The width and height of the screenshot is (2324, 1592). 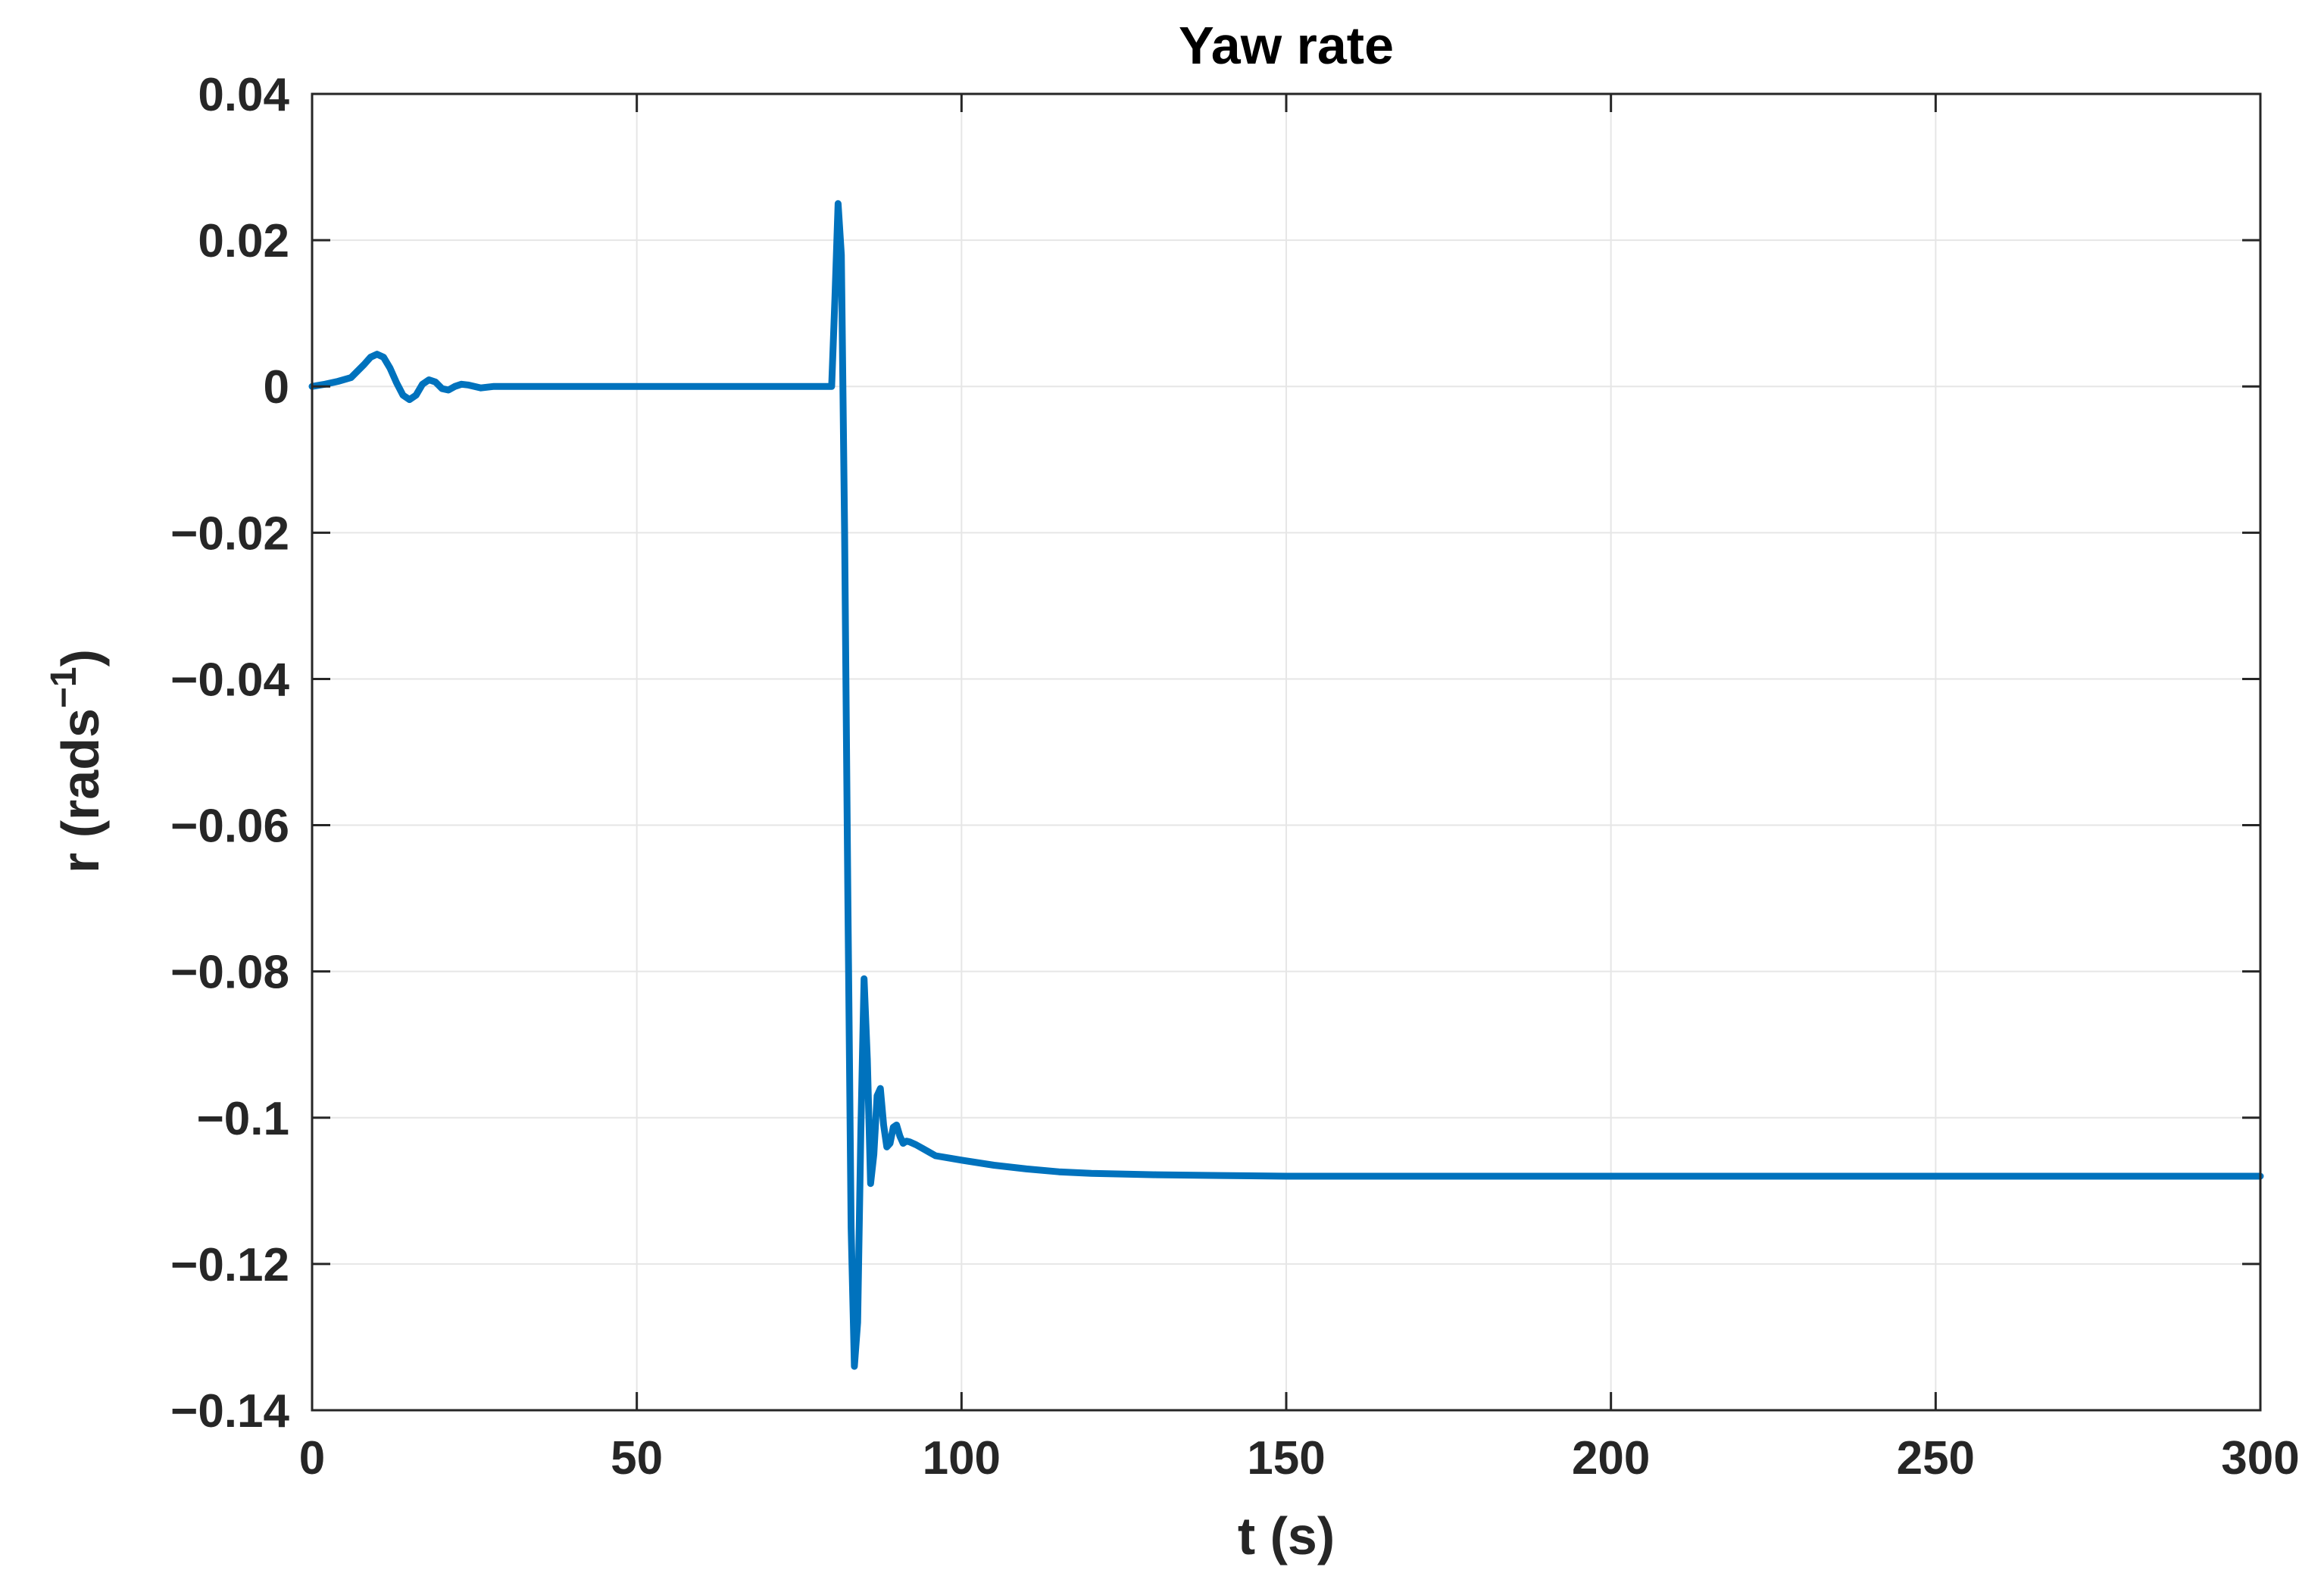 What do you see at coordinates (229, 680) in the screenshot?
I see `y-tick-label: −0.04` at bounding box center [229, 680].